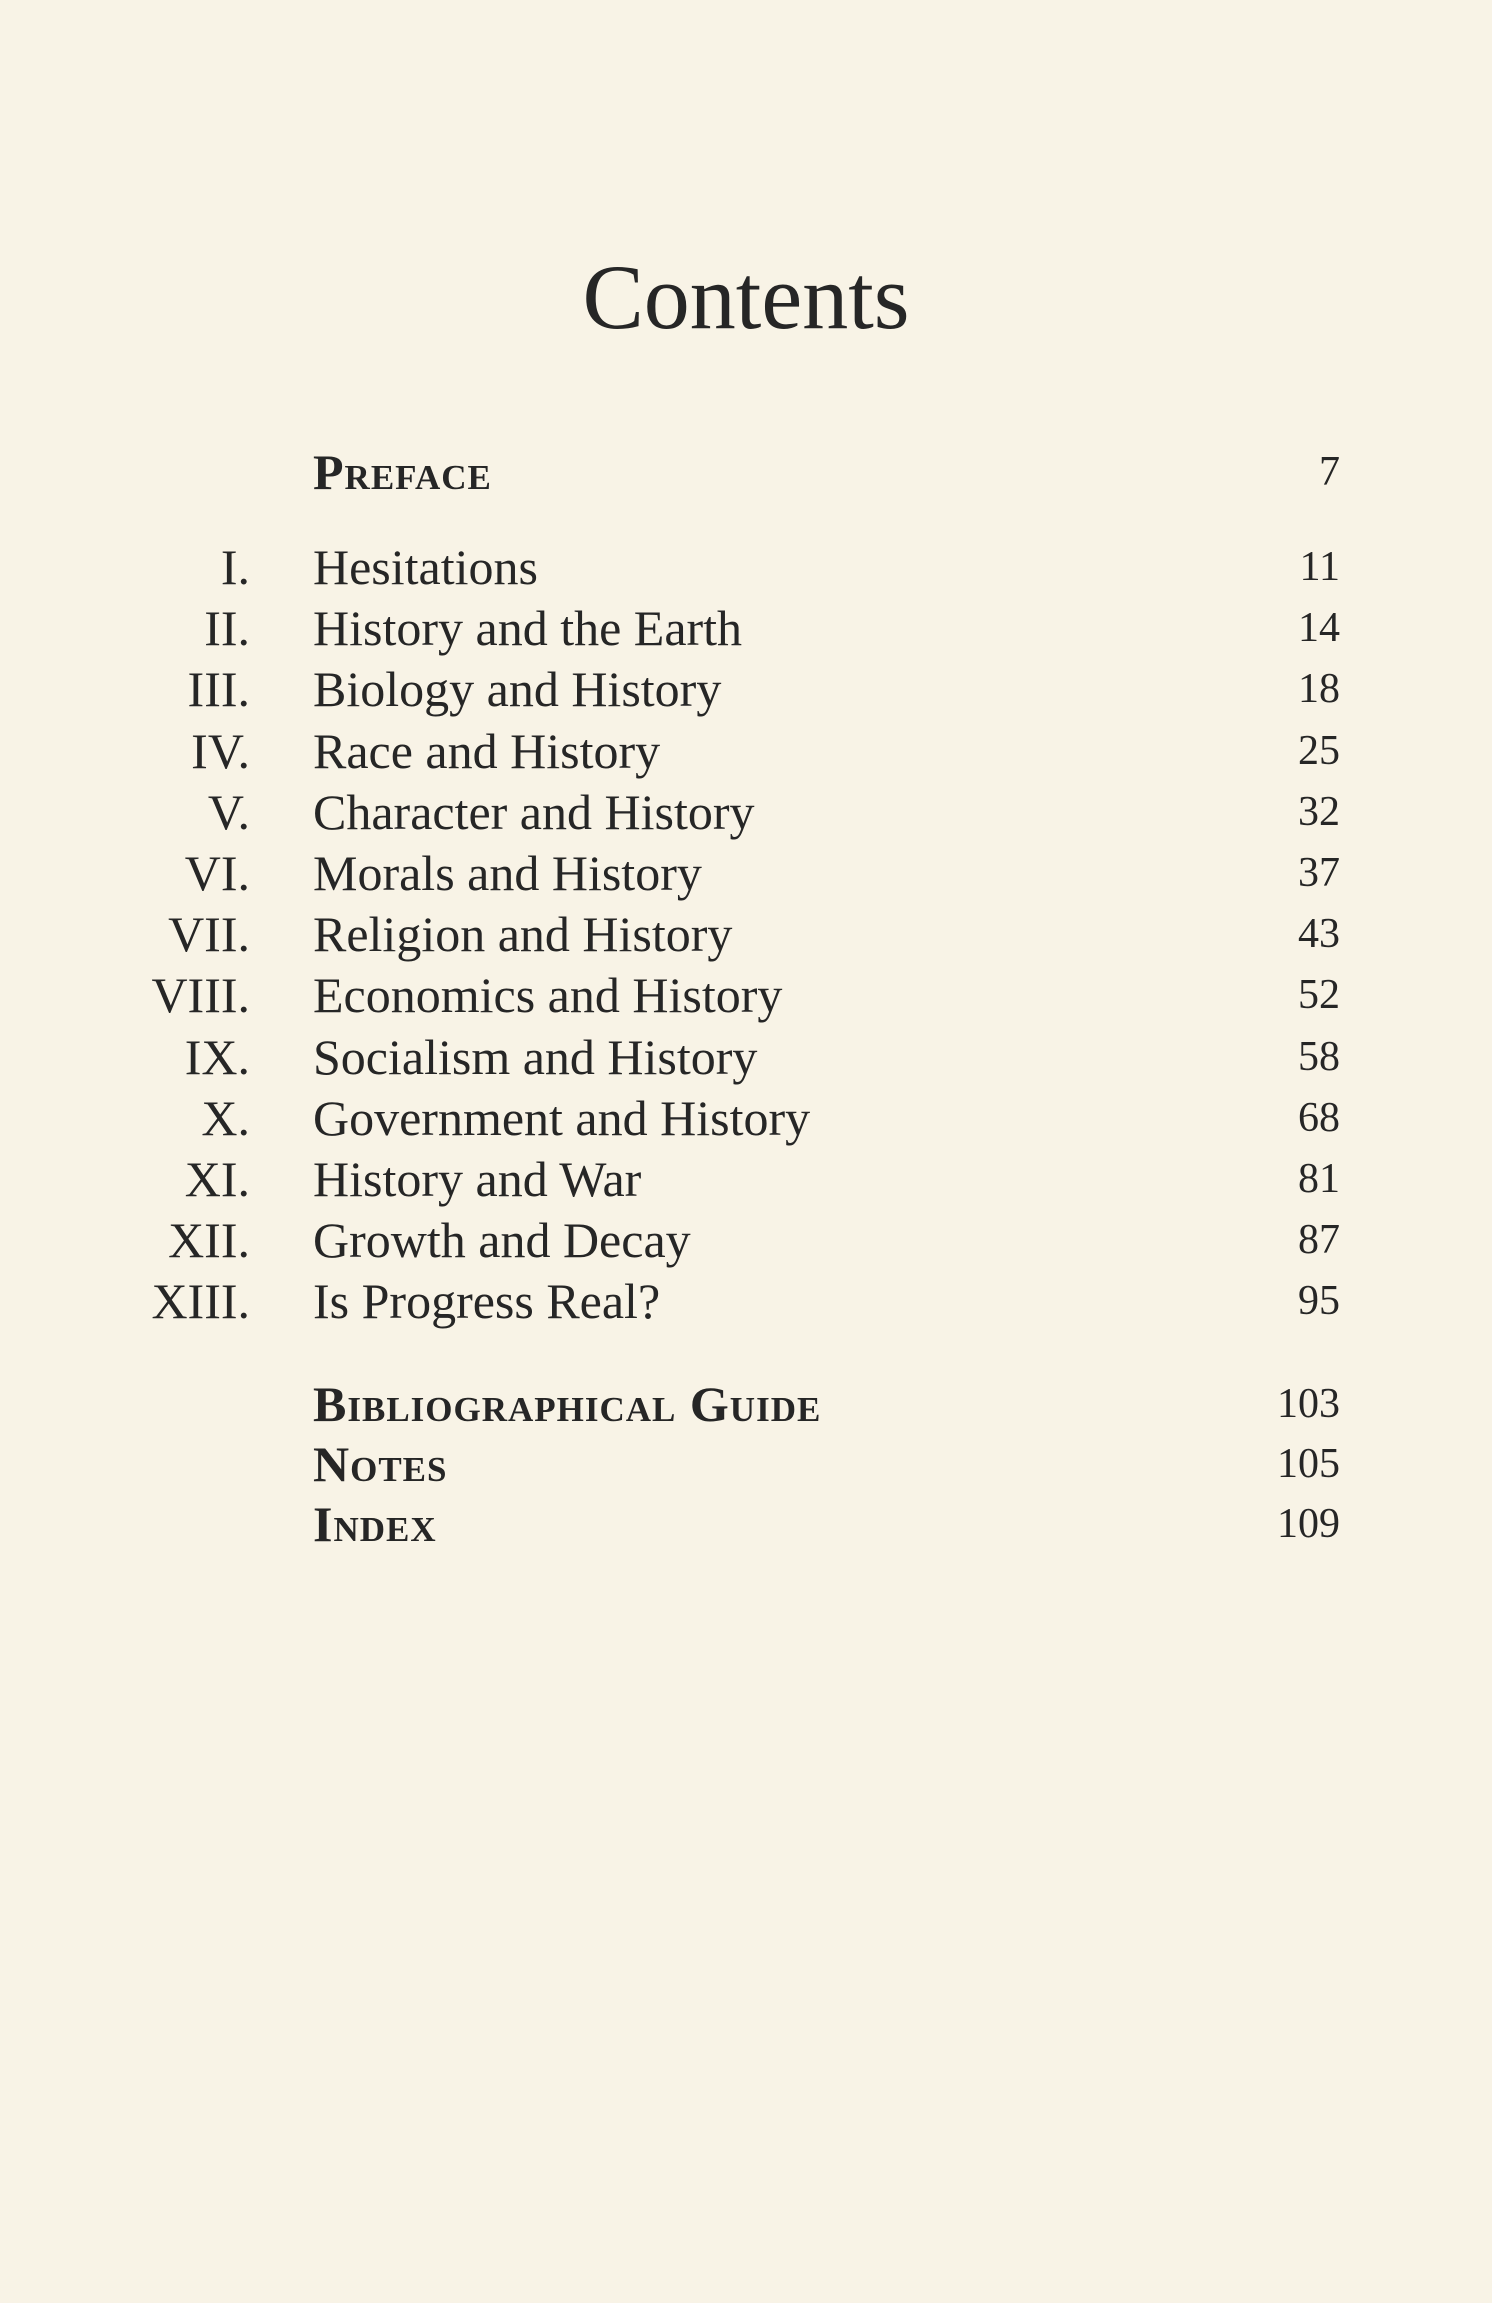  I want to click on entry-page: 103, so click(1308, 1404).